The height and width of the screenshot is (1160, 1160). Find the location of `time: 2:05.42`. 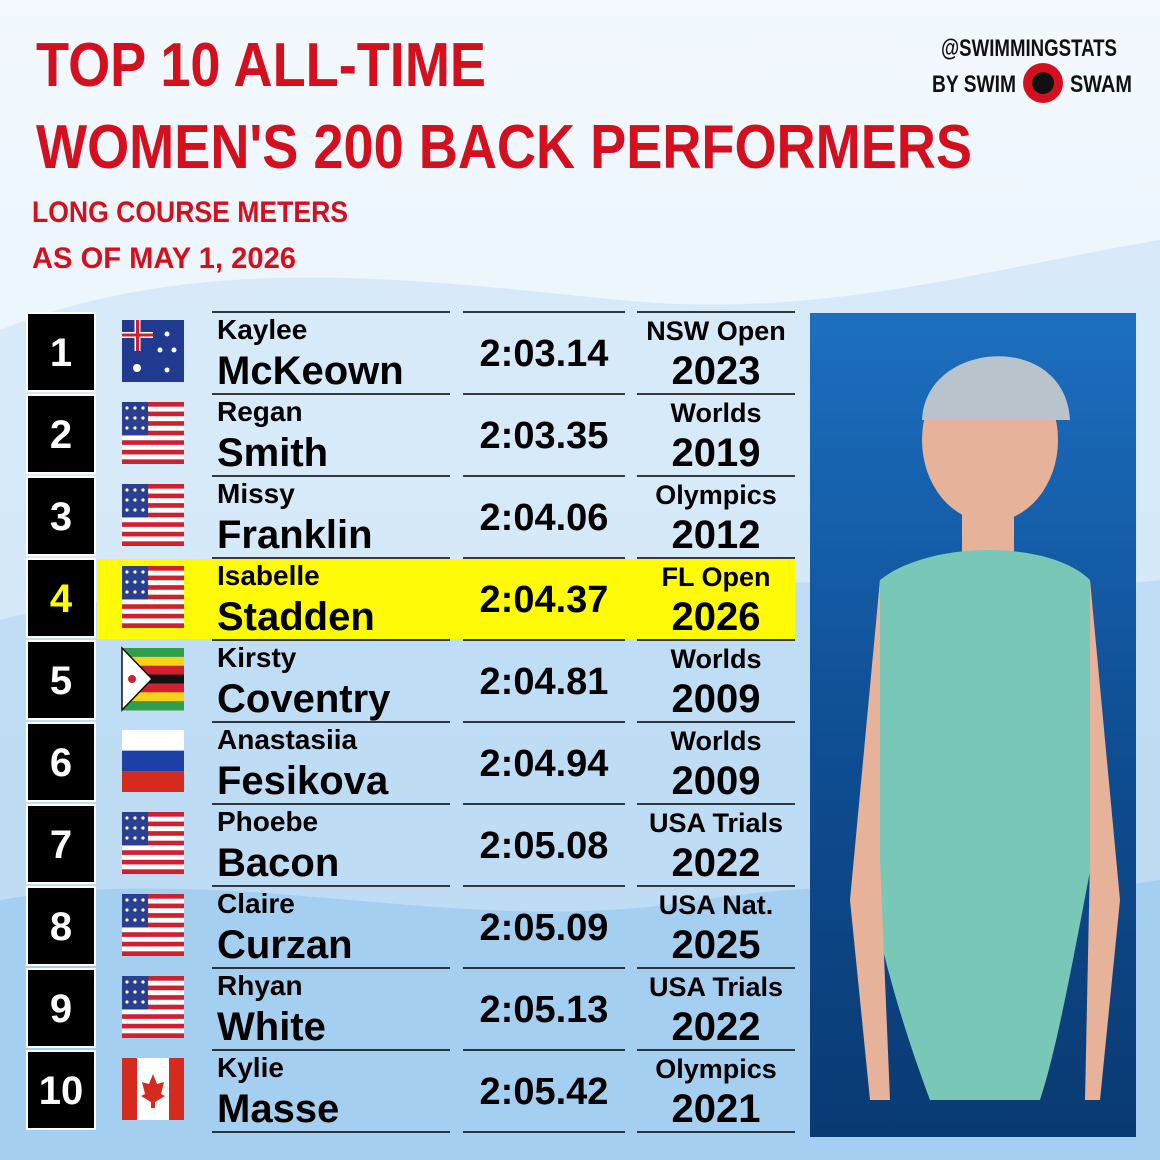

time: 2:05.42 is located at coordinates (544, 1092).